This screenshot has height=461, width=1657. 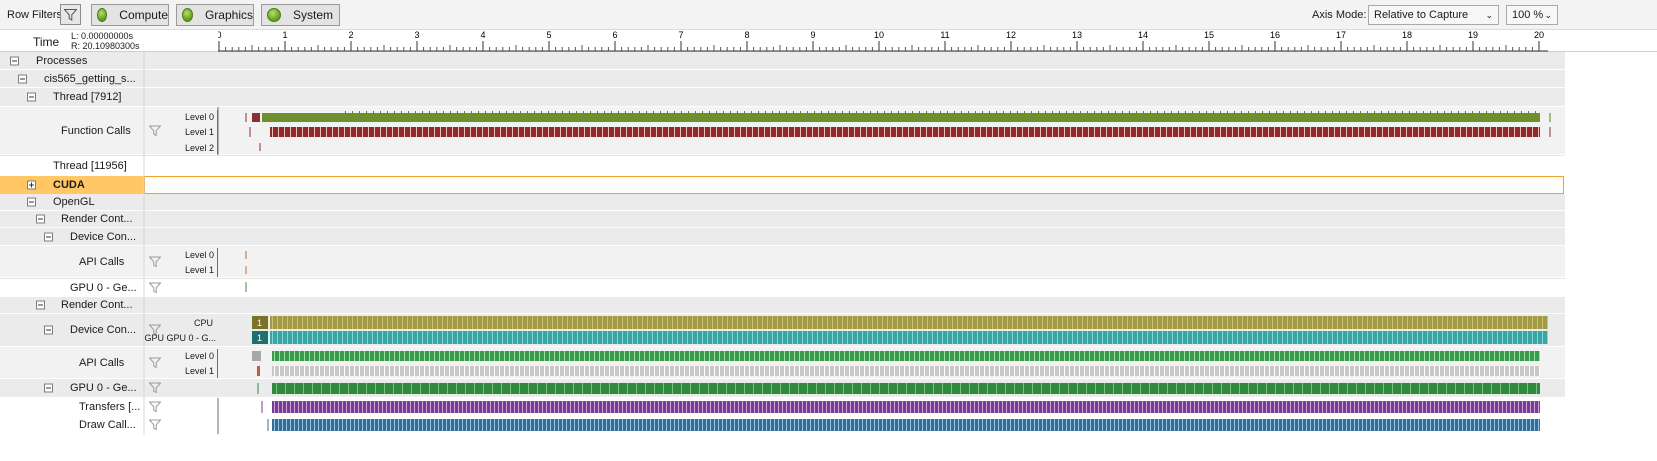 I want to click on graphics-filter-button: Graphics, so click(x=215, y=15).